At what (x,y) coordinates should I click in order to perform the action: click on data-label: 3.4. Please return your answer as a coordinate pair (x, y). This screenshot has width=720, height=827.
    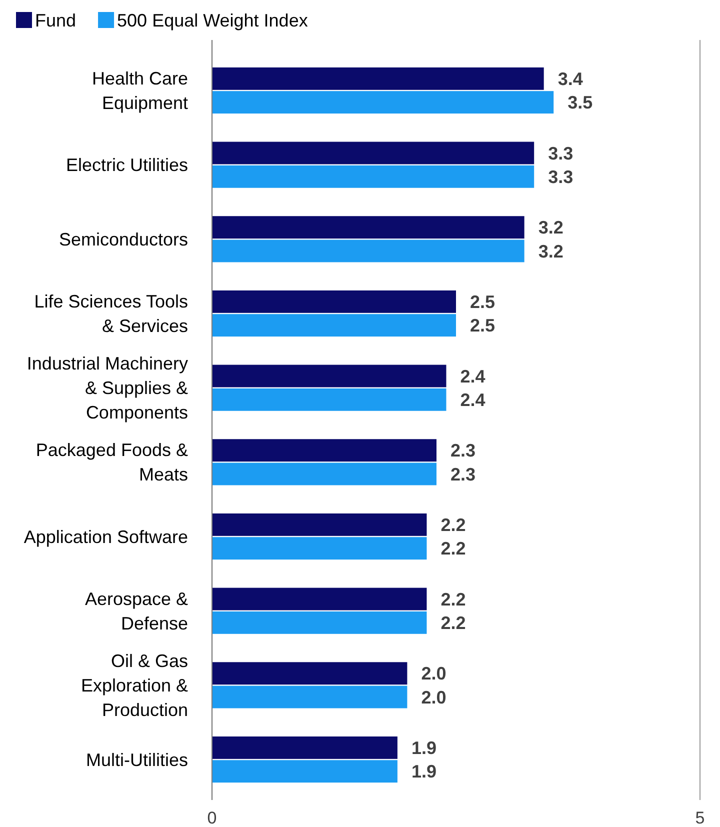
    Looking at the image, I should click on (570, 78).